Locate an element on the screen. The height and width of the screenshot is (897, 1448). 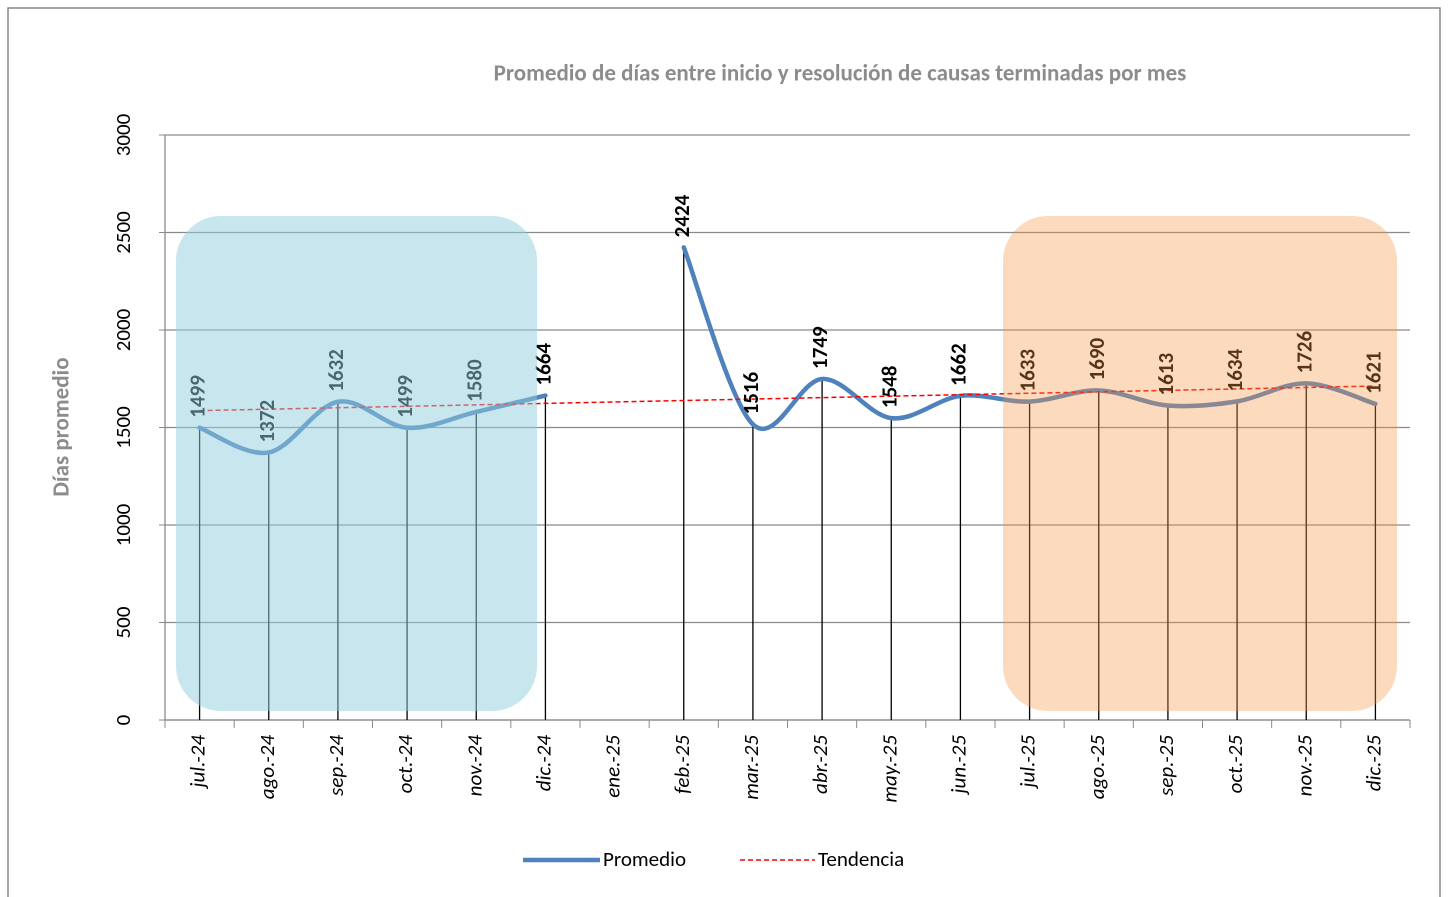
y-tick-label: 2000 is located at coordinates (123, 329).